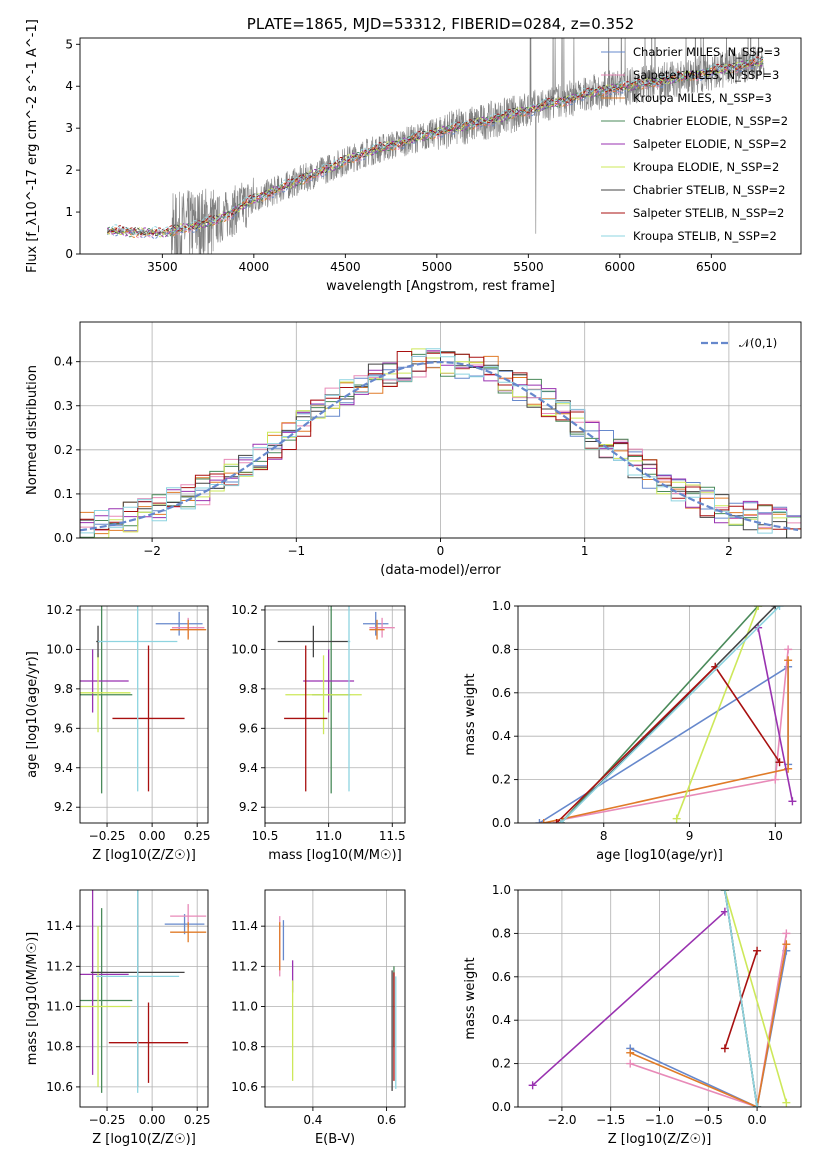 Image resolution: width=819 pixels, height=1170 pixels. Describe the element at coordinates (501, 890) in the screenshot. I see `y-tick-label: 1.0` at that location.